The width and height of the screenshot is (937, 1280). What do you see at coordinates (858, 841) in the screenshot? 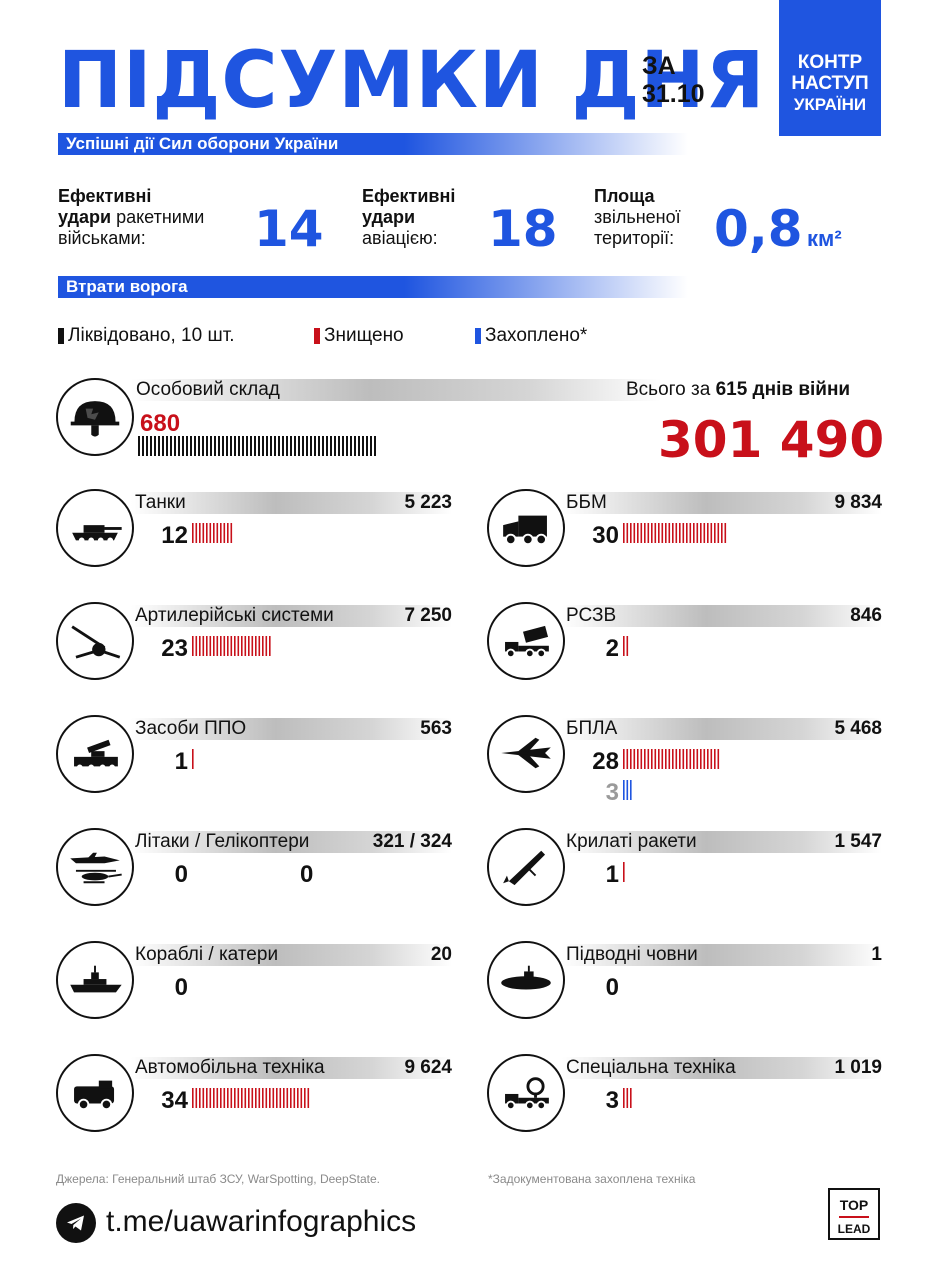
I see `row-total: 1 547` at bounding box center [858, 841].